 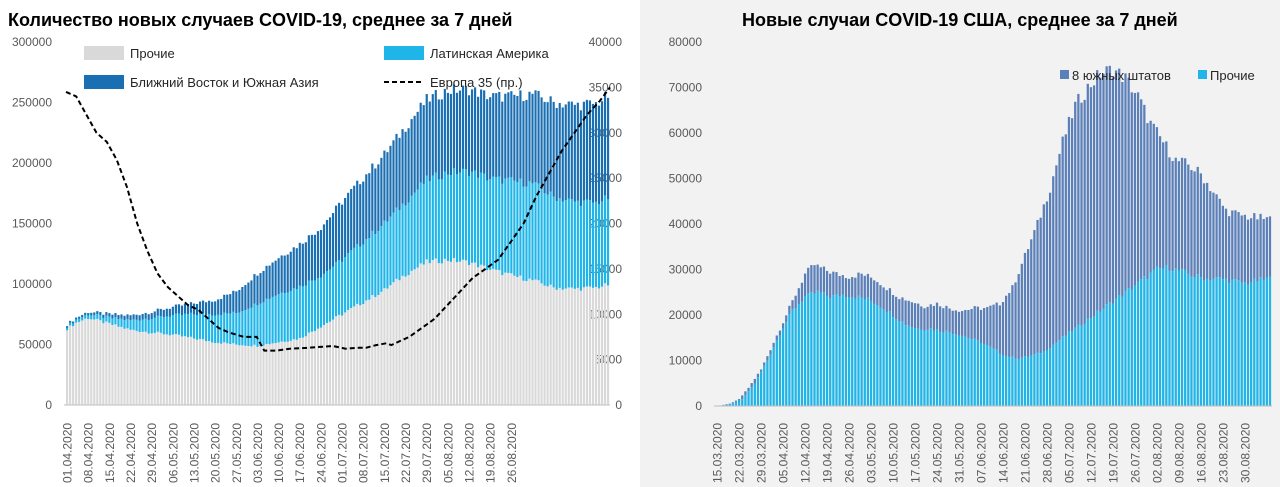 What do you see at coordinates (36, 345) in the screenshot?
I see `left-y-tick-label: 50000` at bounding box center [36, 345].